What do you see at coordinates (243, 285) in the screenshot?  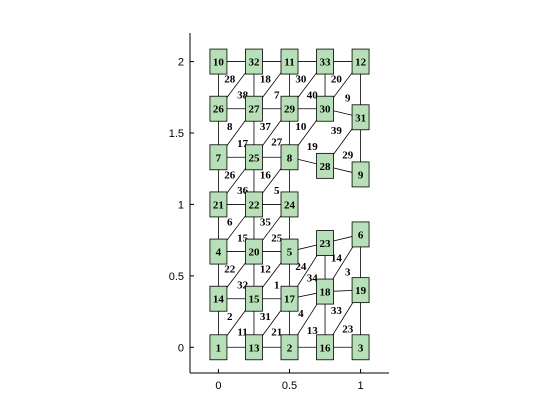 I see `edge-label: 32` at bounding box center [243, 285].